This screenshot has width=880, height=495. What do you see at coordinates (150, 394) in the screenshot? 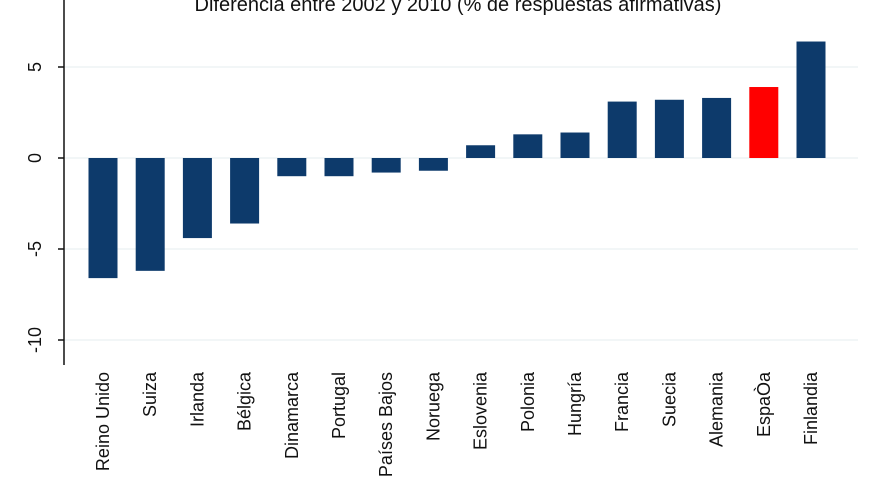
I see `category-label: Suiza` at bounding box center [150, 394].